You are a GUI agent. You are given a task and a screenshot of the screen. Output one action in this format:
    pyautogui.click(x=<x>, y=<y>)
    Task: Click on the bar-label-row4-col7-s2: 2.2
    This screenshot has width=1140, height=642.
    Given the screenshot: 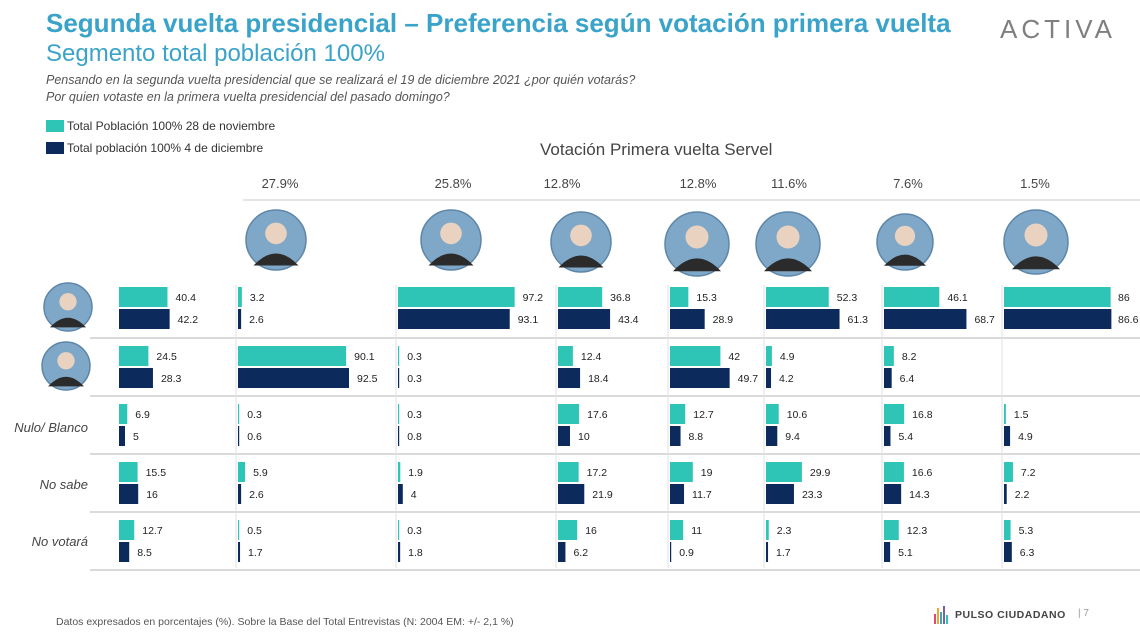 What is the action you would take?
    pyautogui.click(x=1022, y=495)
    